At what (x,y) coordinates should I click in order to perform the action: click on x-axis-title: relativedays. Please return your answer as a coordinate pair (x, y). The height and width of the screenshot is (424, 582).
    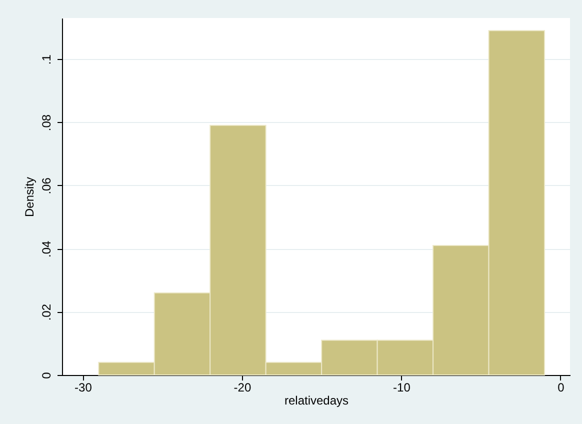
    Looking at the image, I should click on (316, 401).